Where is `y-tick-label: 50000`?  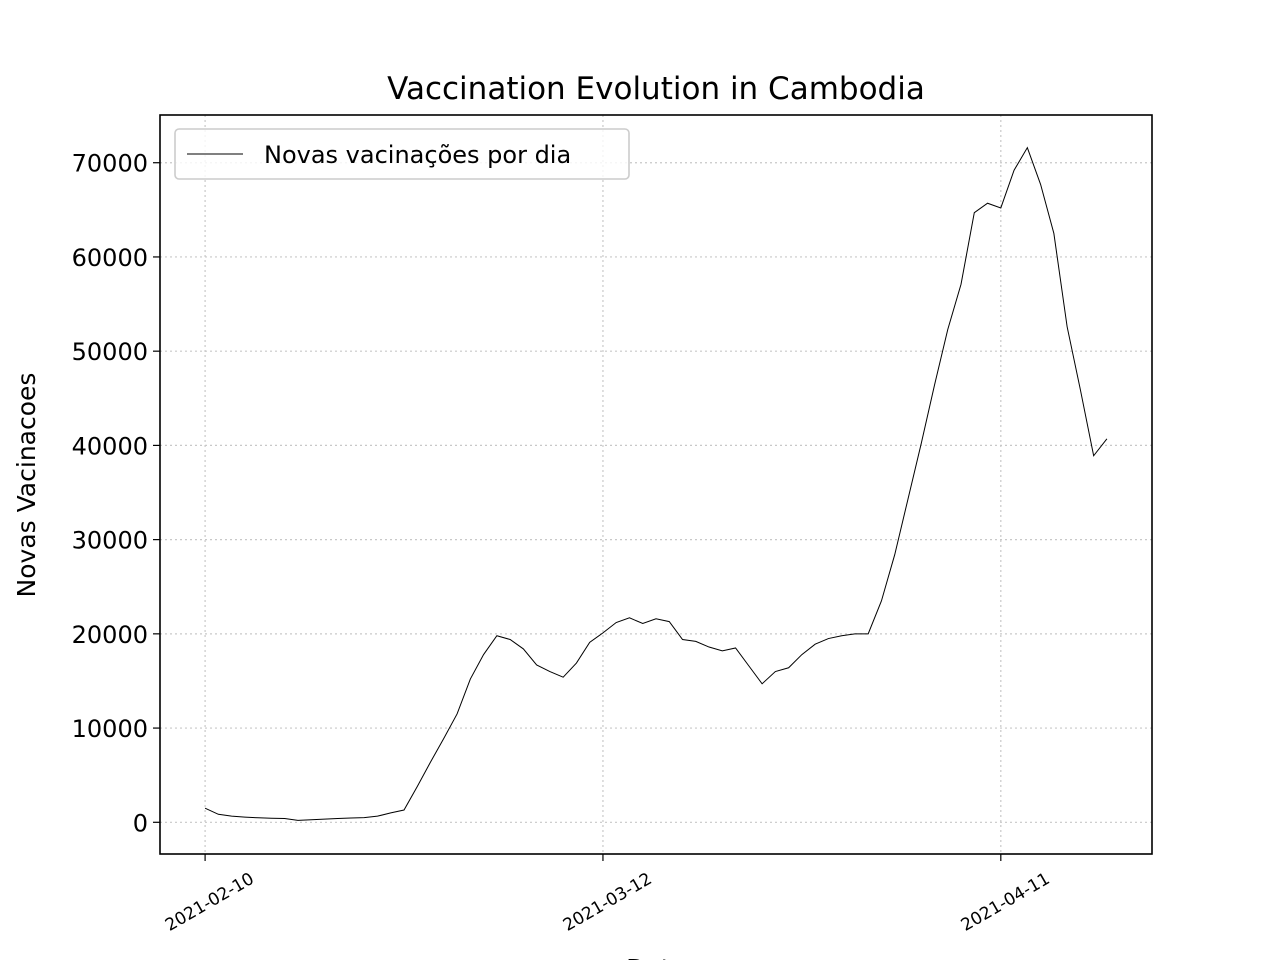
y-tick-label: 50000 is located at coordinates (110, 352).